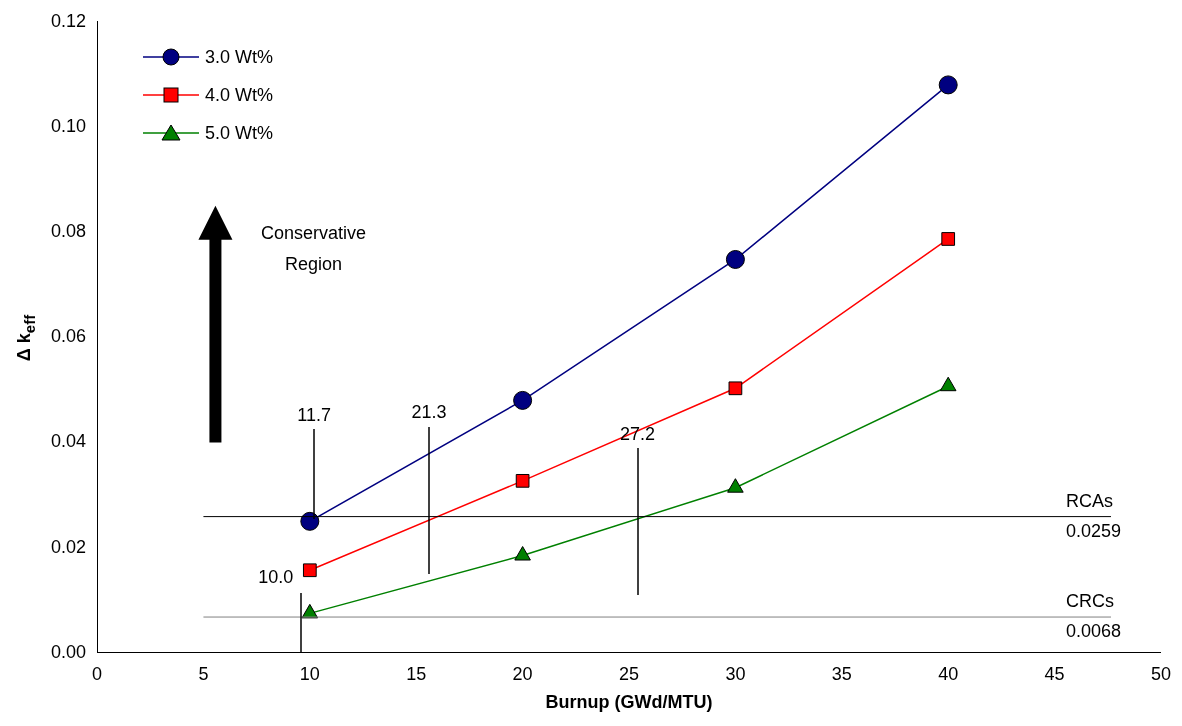 The width and height of the screenshot is (1182, 726). What do you see at coordinates (1093, 515) in the screenshot?
I see `ref-line-label: RCAs 0.0259` at bounding box center [1093, 515].